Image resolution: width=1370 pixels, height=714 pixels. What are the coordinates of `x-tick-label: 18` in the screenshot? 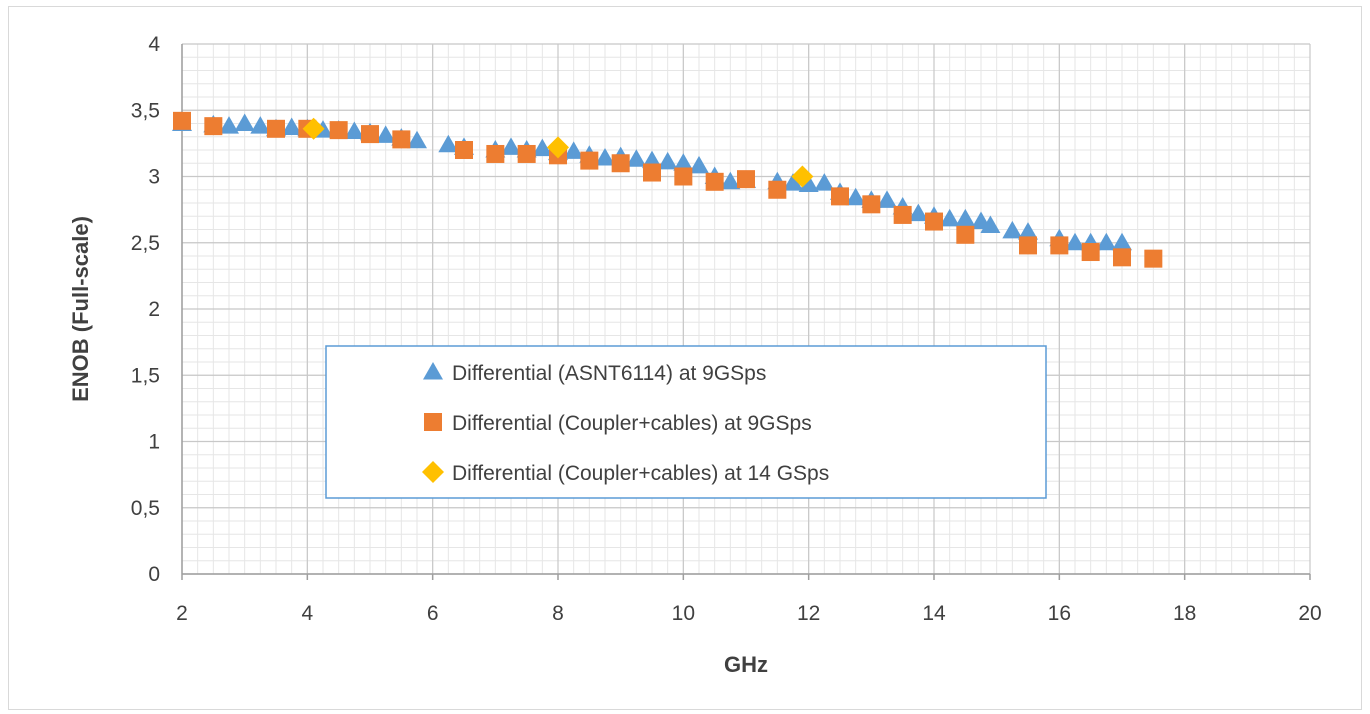 It's located at (1184, 613).